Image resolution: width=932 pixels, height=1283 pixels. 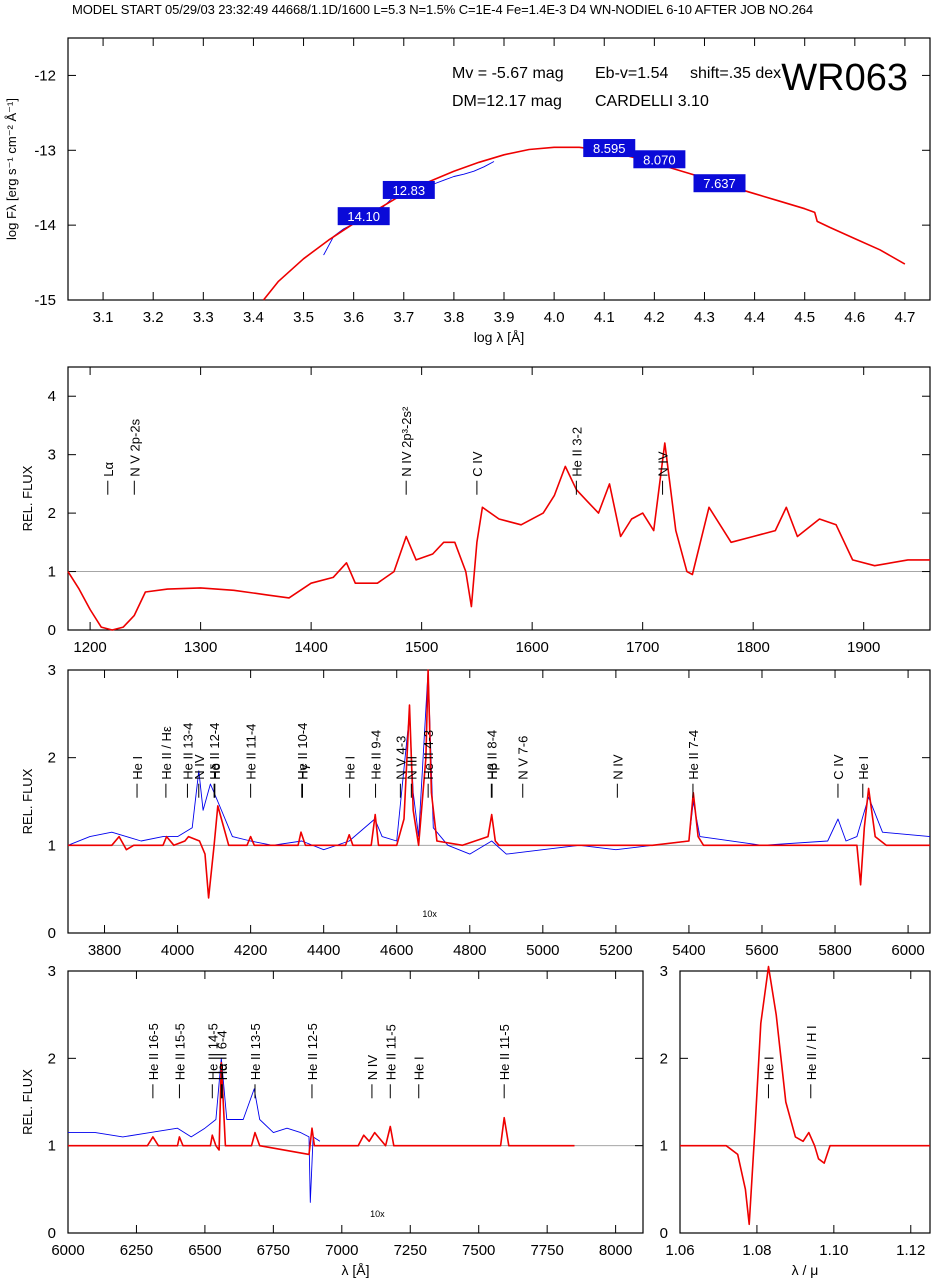 What do you see at coordinates (179, 1051) in the screenshot?
I see `line-id-label: He II 15-5` at bounding box center [179, 1051].